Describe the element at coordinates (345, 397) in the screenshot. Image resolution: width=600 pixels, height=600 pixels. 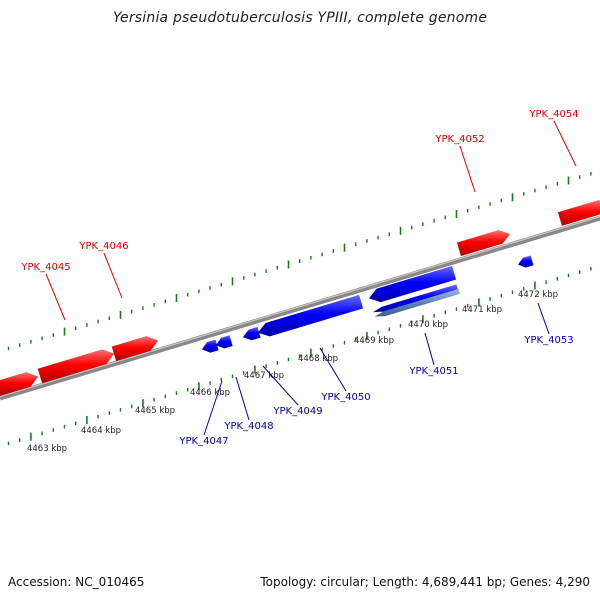
I see `reverse-gene-label: YPK_4050` at that location.